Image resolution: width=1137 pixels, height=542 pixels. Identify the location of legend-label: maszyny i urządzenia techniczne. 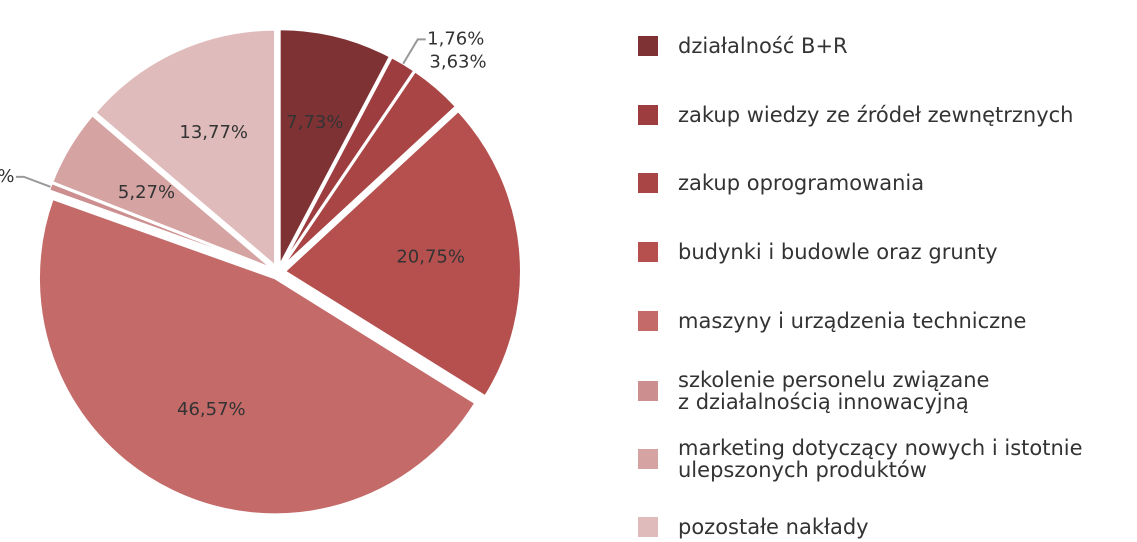
(852, 320).